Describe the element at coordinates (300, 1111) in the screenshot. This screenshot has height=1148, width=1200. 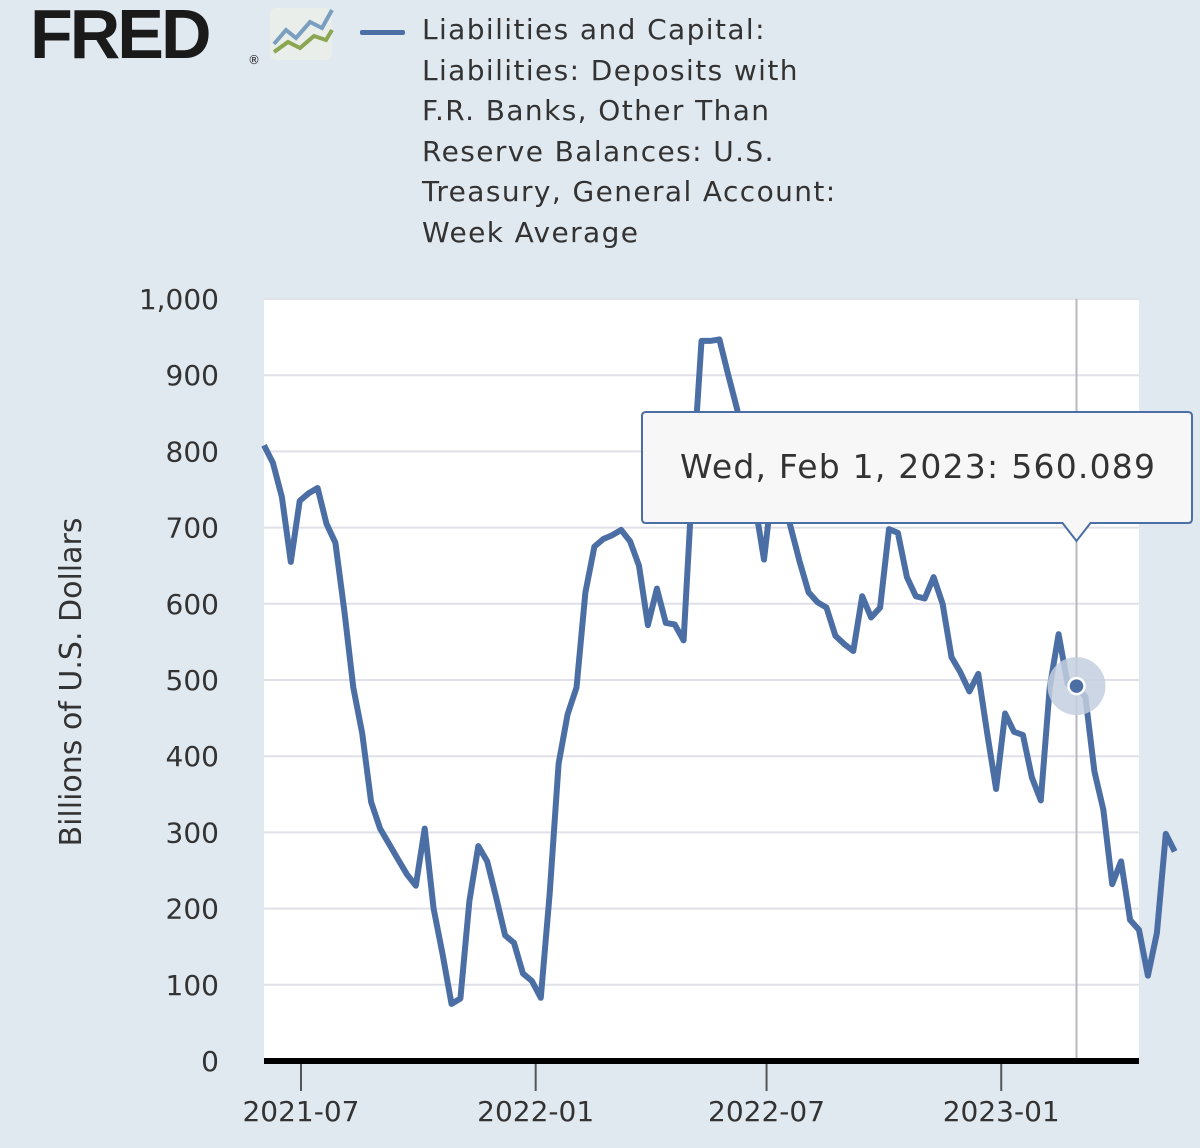
I see `x-tick-label: 2021-07` at that location.